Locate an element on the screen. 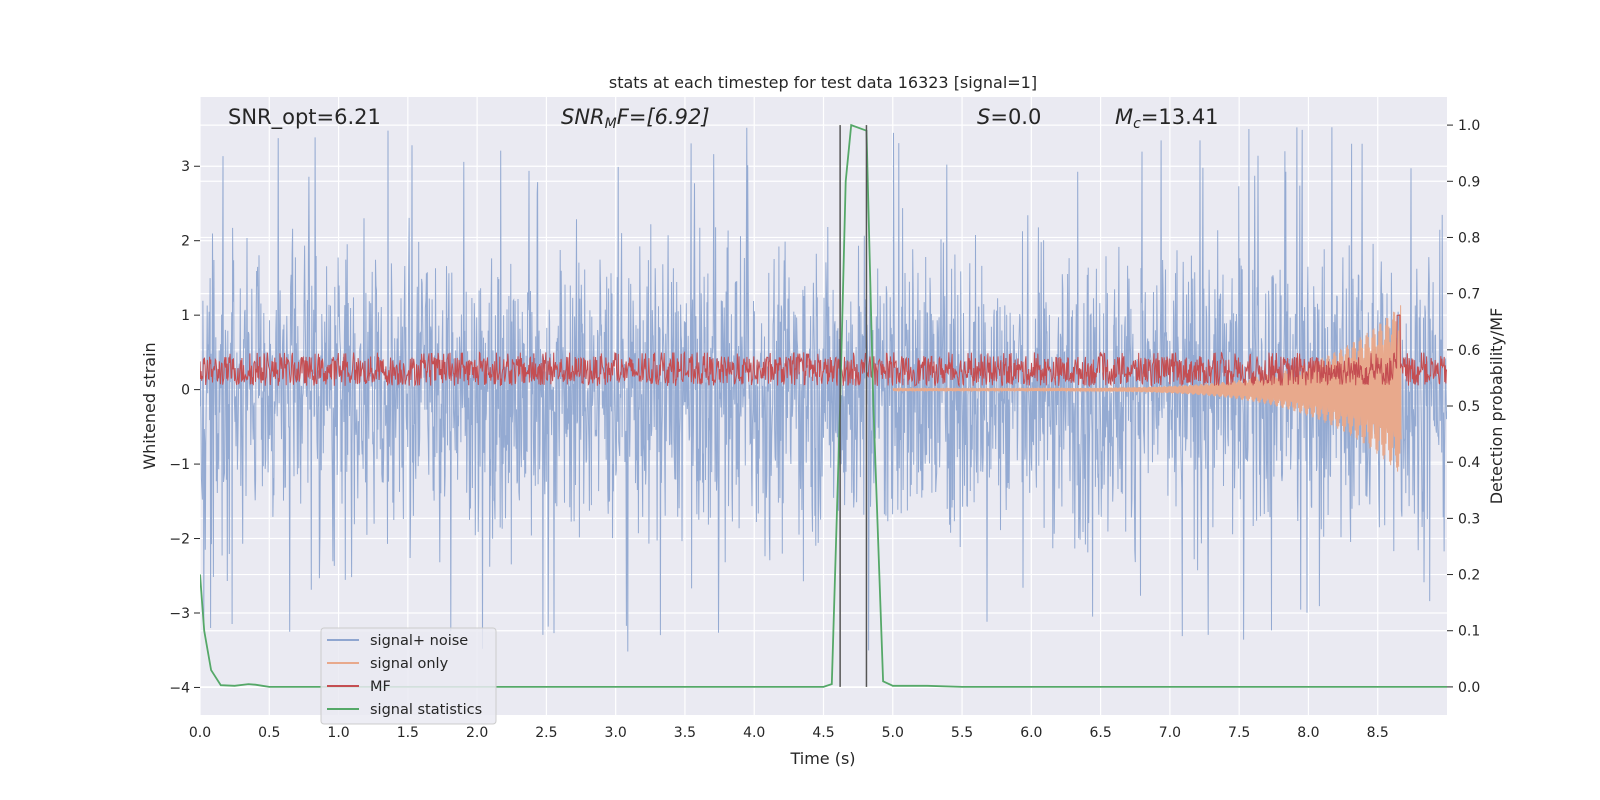 This screenshot has width=1600, height=800. x-tick-label: 8.0 is located at coordinates (1308, 733).